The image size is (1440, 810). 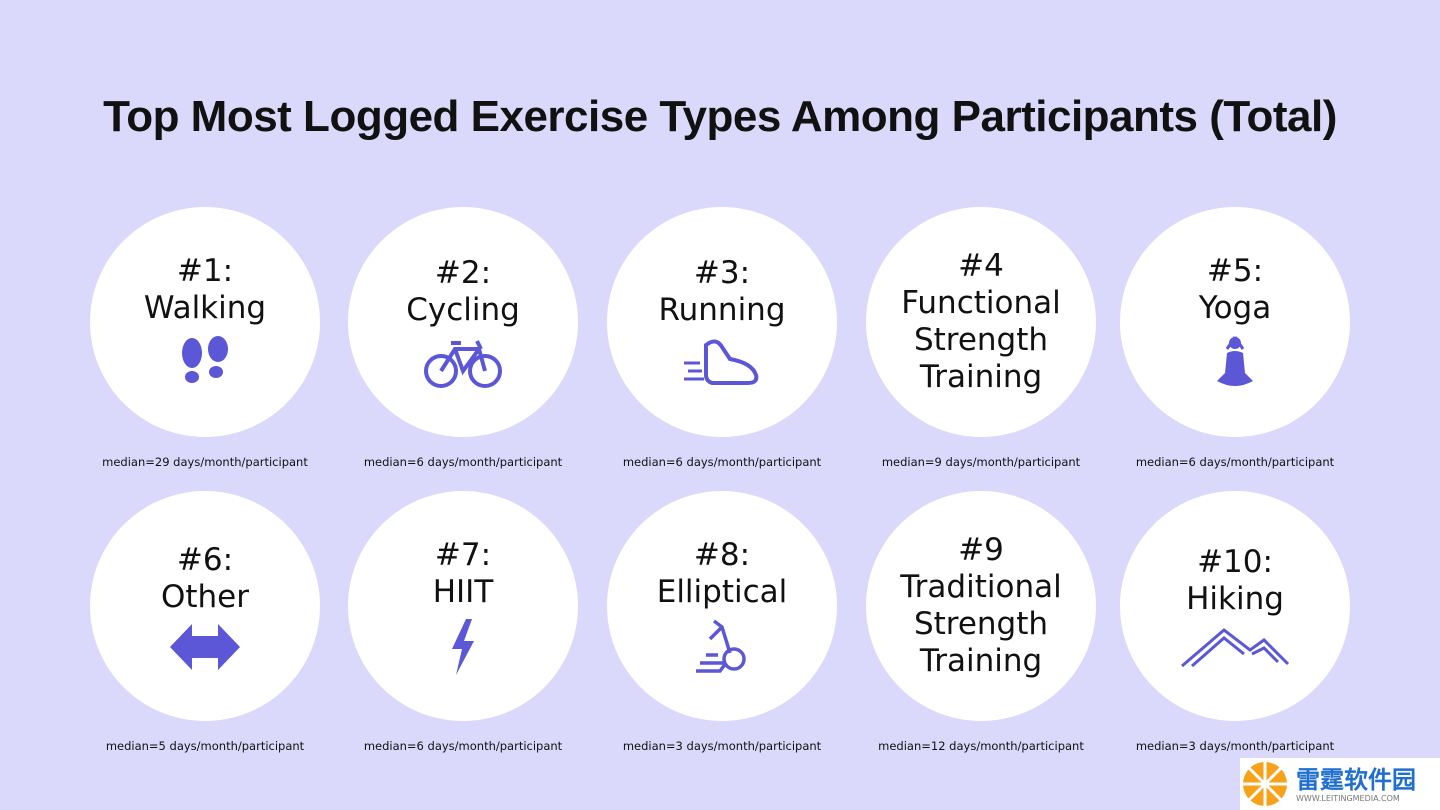 I want to click on rank: #2:, so click(x=463, y=273).